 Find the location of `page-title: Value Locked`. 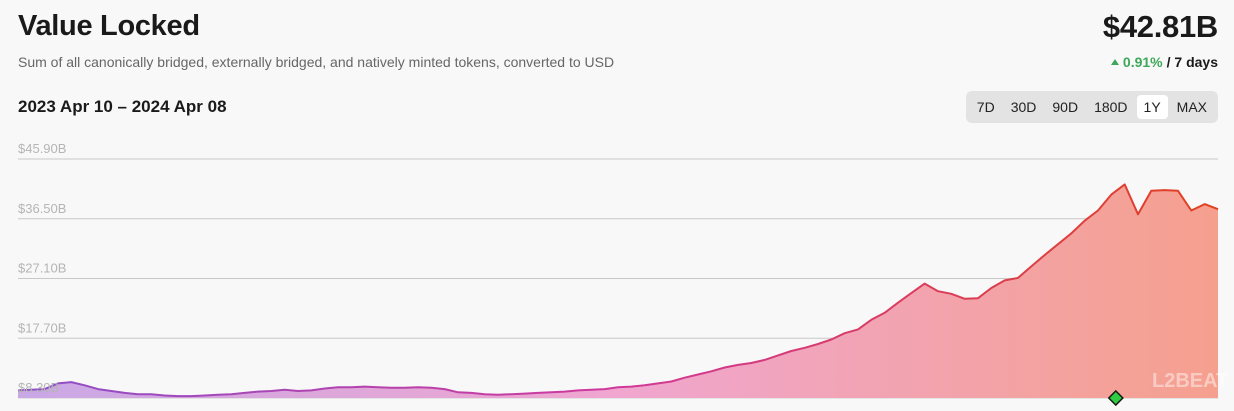

page-title: Value Locked is located at coordinates (109, 26).